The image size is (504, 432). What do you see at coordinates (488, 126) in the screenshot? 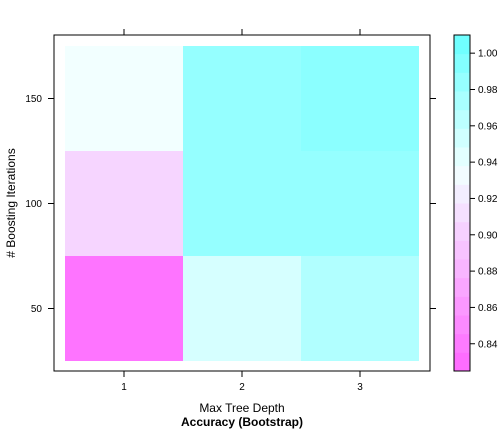
I see `colorbar-tick-label: 0.96` at bounding box center [488, 126].